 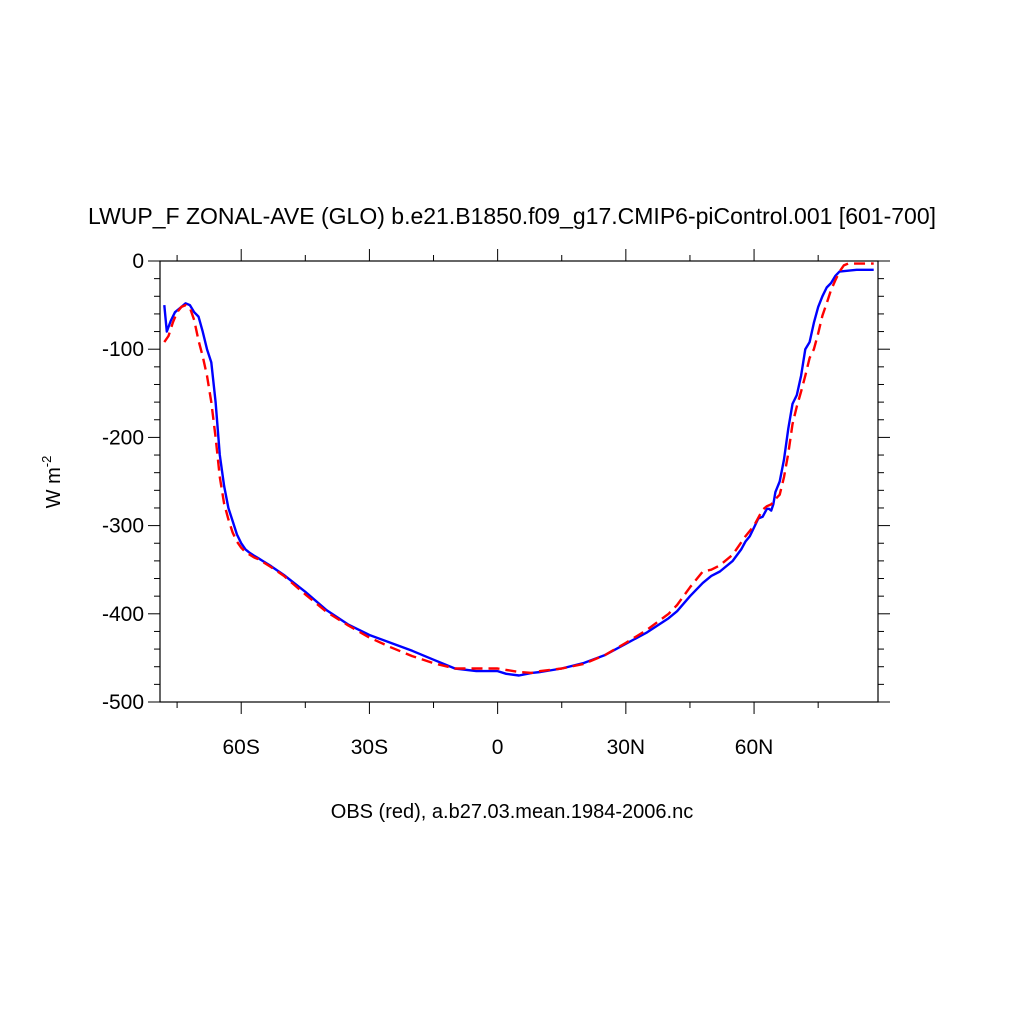 I want to click on y-axis-label-superscript: -2, so click(x=46, y=462).